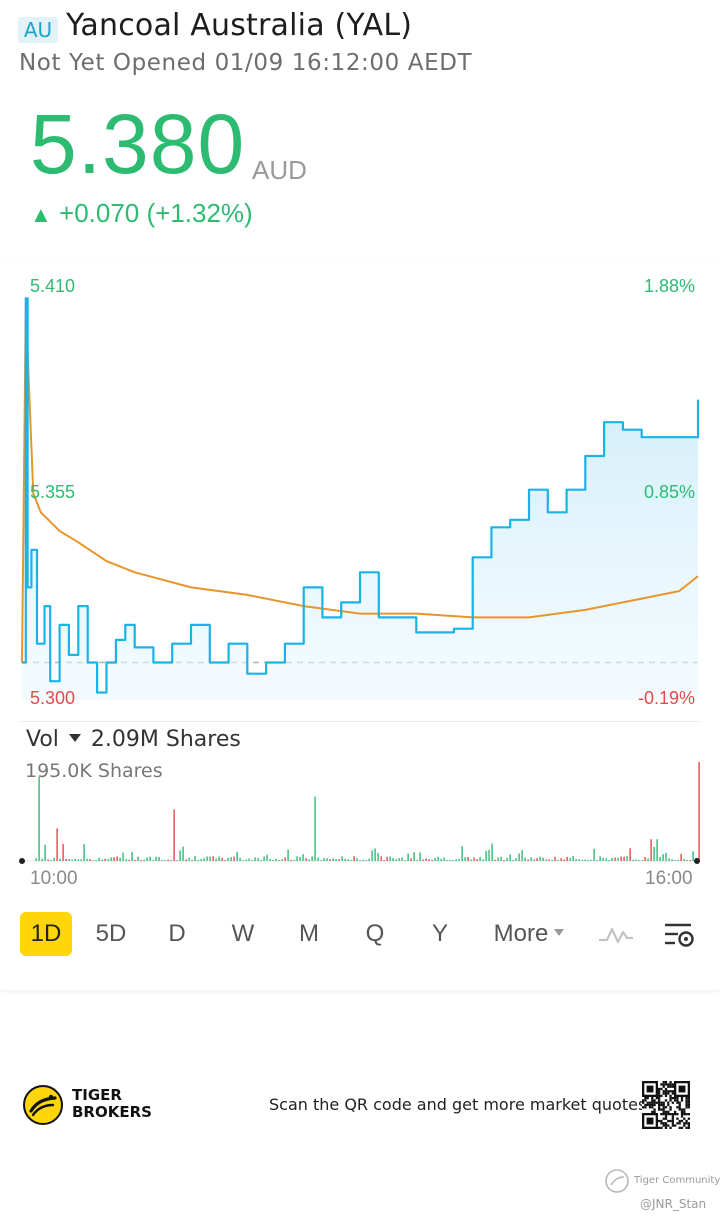 The height and width of the screenshot is (1220, 720). Describe the element at coordinates (309, 933) in the screenshot. I see `period-m: M` at that location.